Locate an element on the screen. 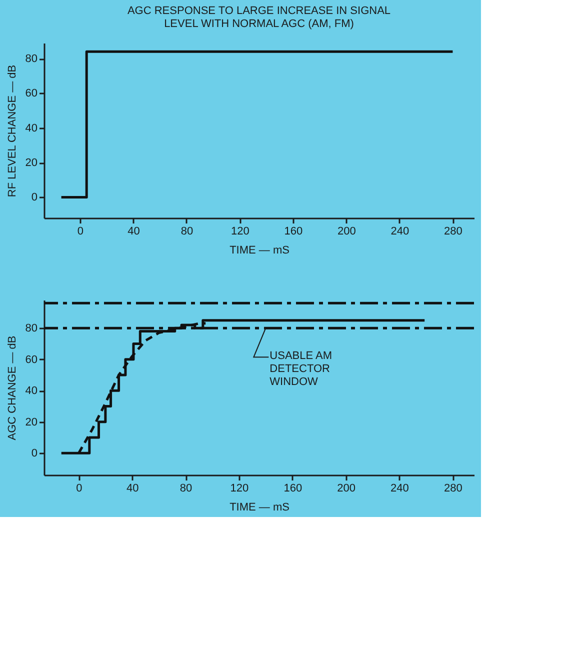 The width and height of the screenshot is (575, 650). annotation: USABLE AM DETECTOR WINDOW is located at coordinates (301, 369).